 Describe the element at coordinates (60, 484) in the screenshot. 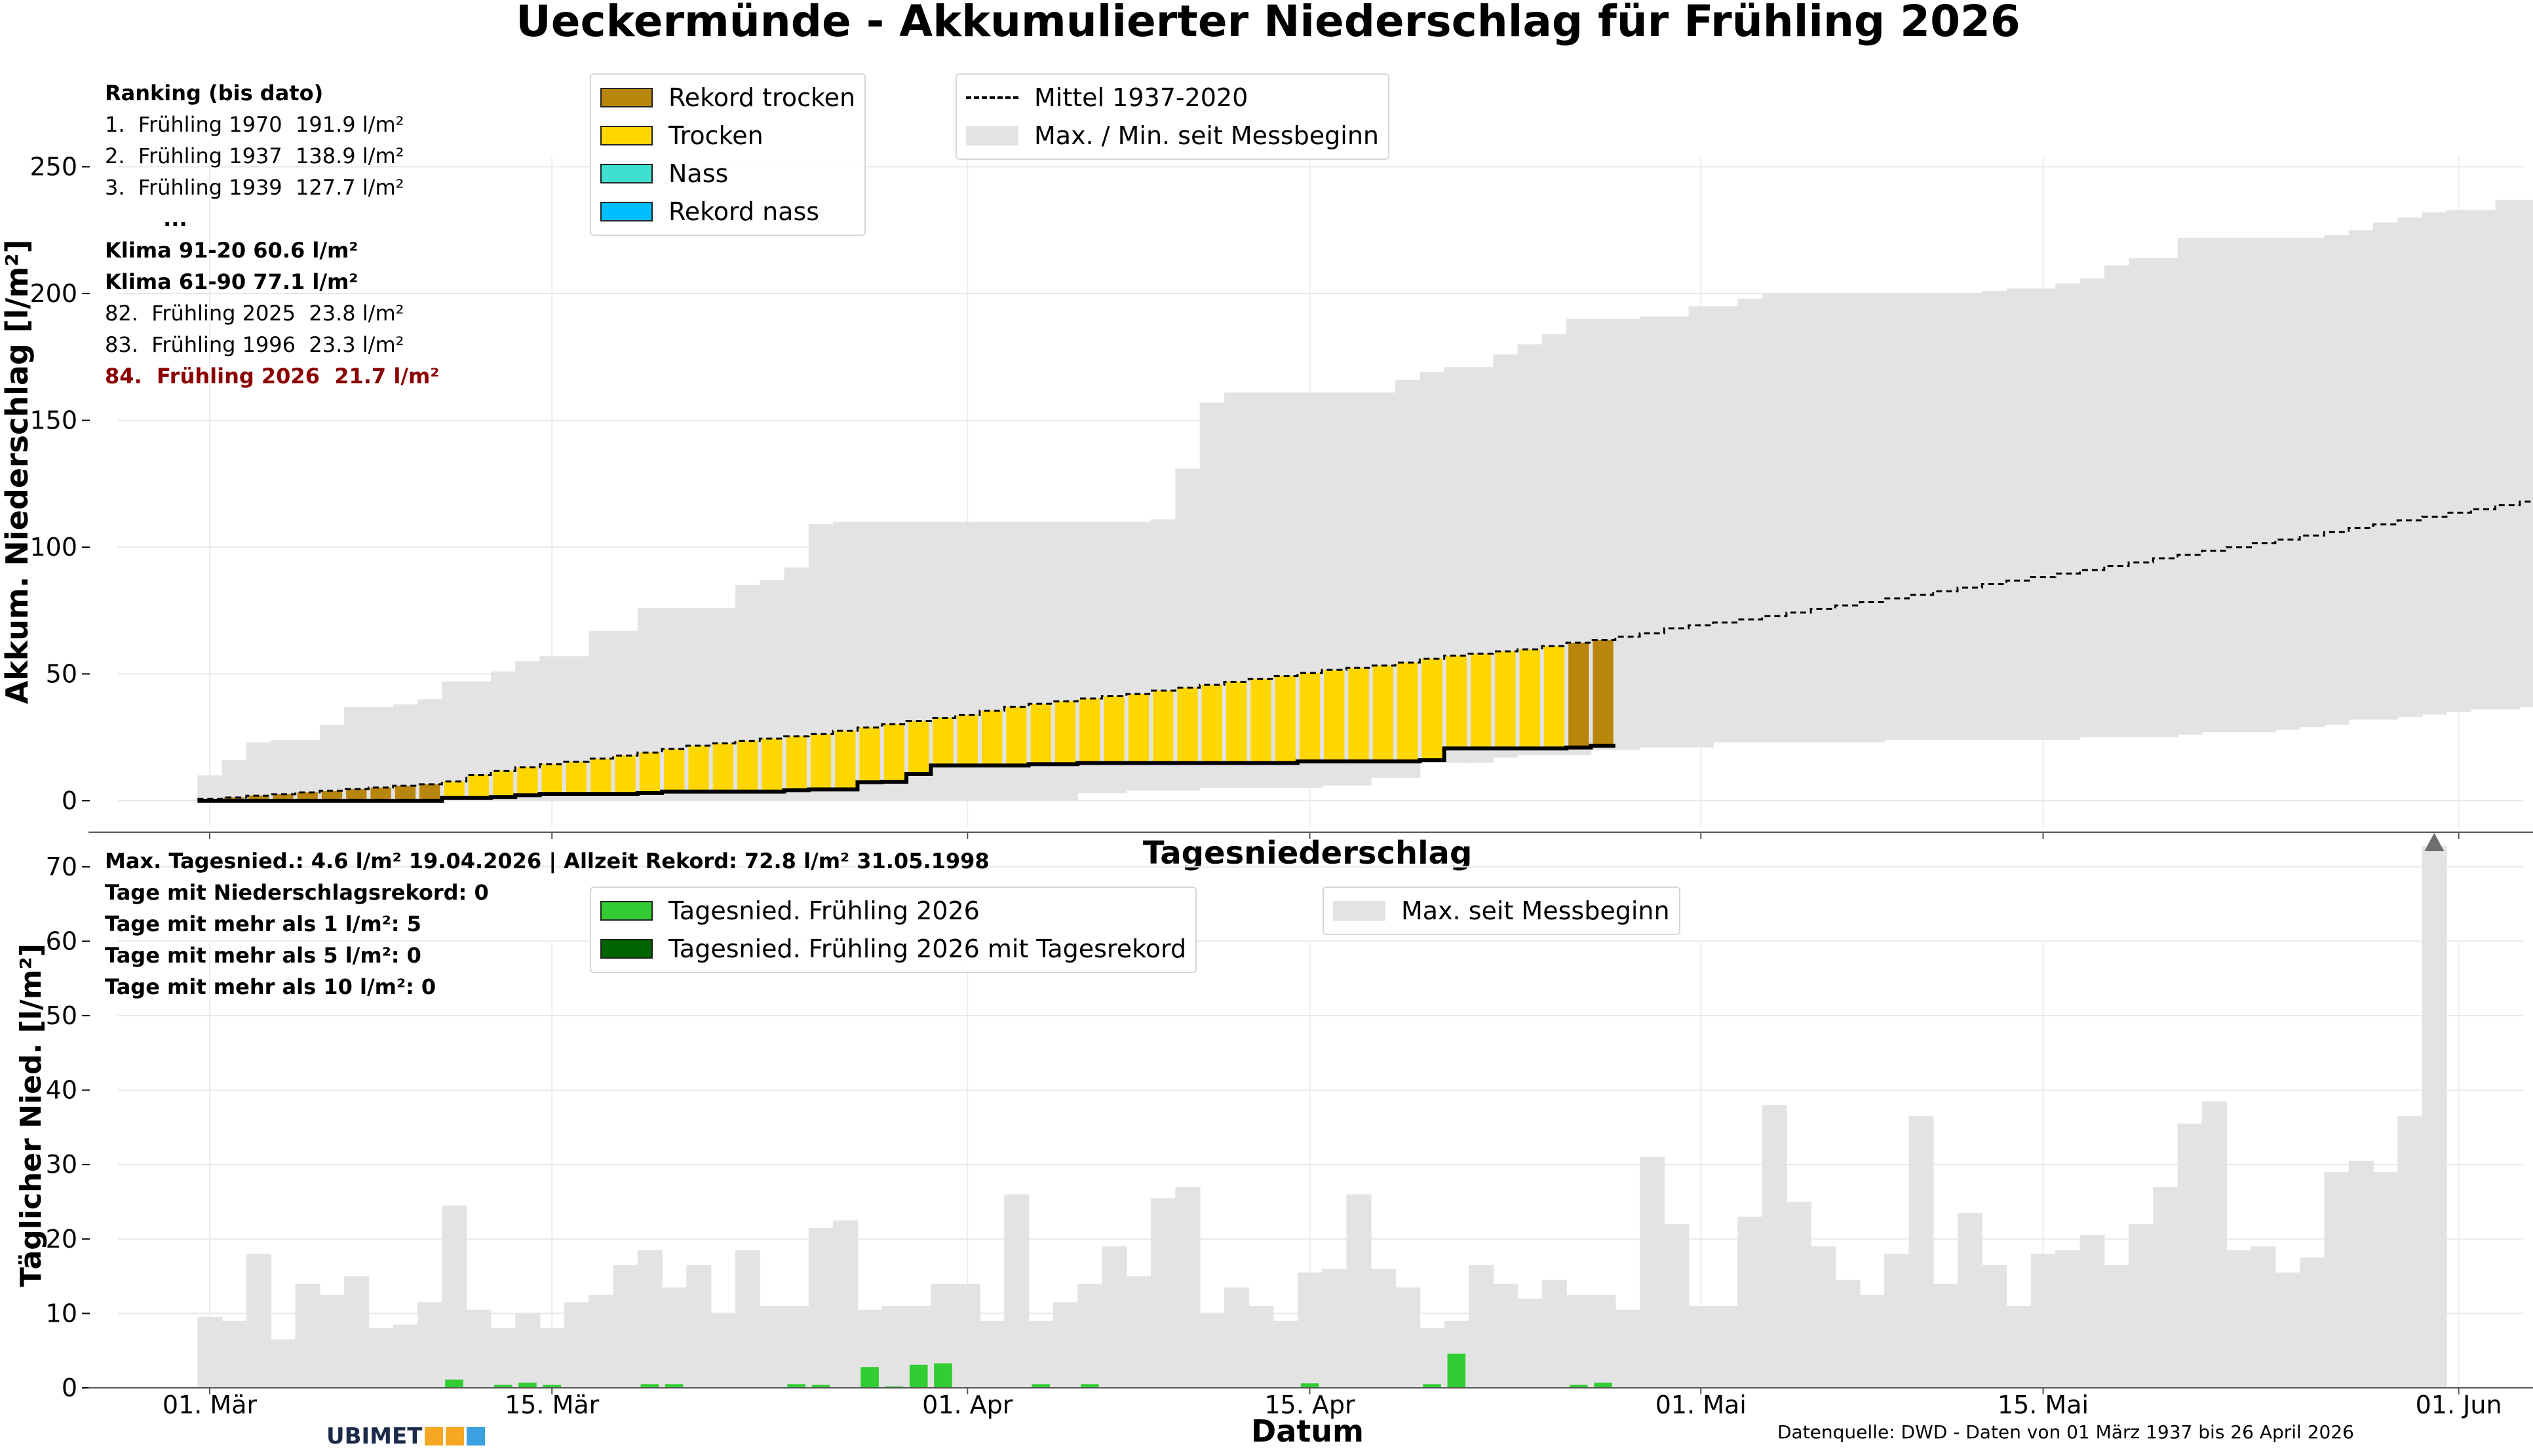

I see `top-y-ticks: 0 50 100 150 200 250` at that location.